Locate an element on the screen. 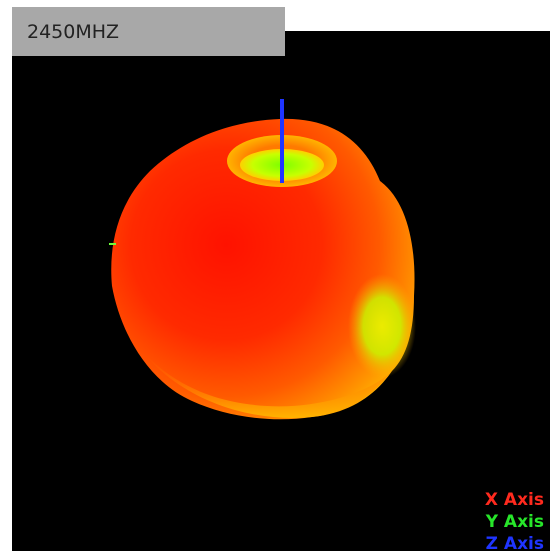 Image resolution: width=550 pixels, height=551 pixels. pattern-lower-band is located at coordinates (267, 384).